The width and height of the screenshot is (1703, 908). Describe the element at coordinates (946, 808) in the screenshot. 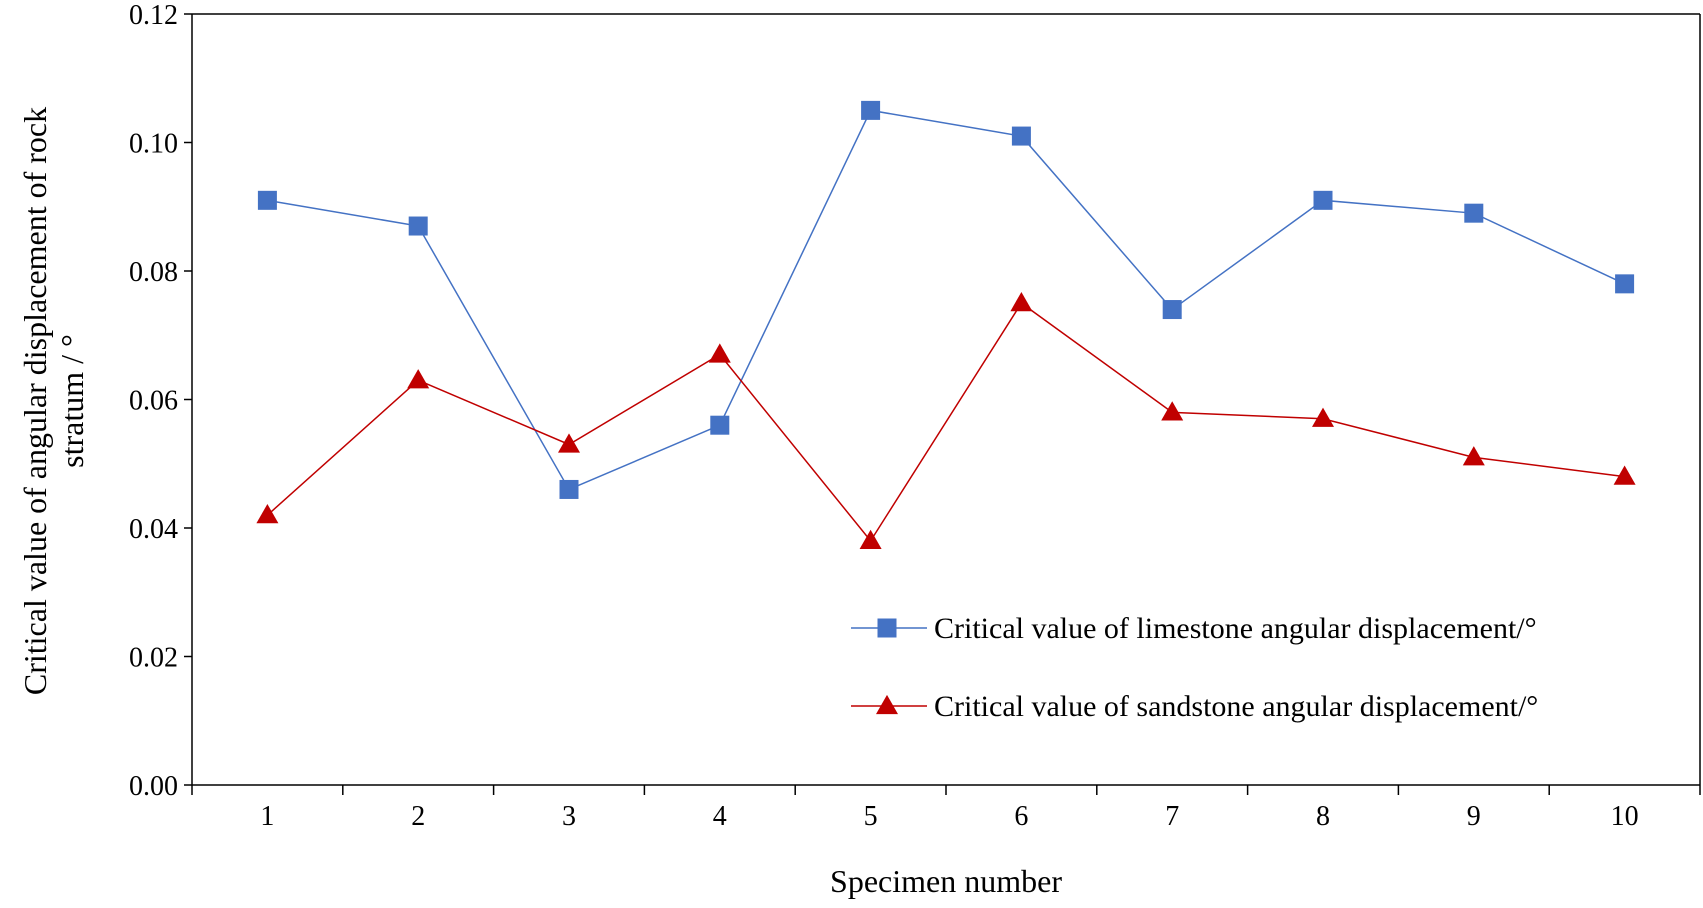

I see `x-axis-ticks: 1 2 3 4 5 6 7 8 9 10` at that location.